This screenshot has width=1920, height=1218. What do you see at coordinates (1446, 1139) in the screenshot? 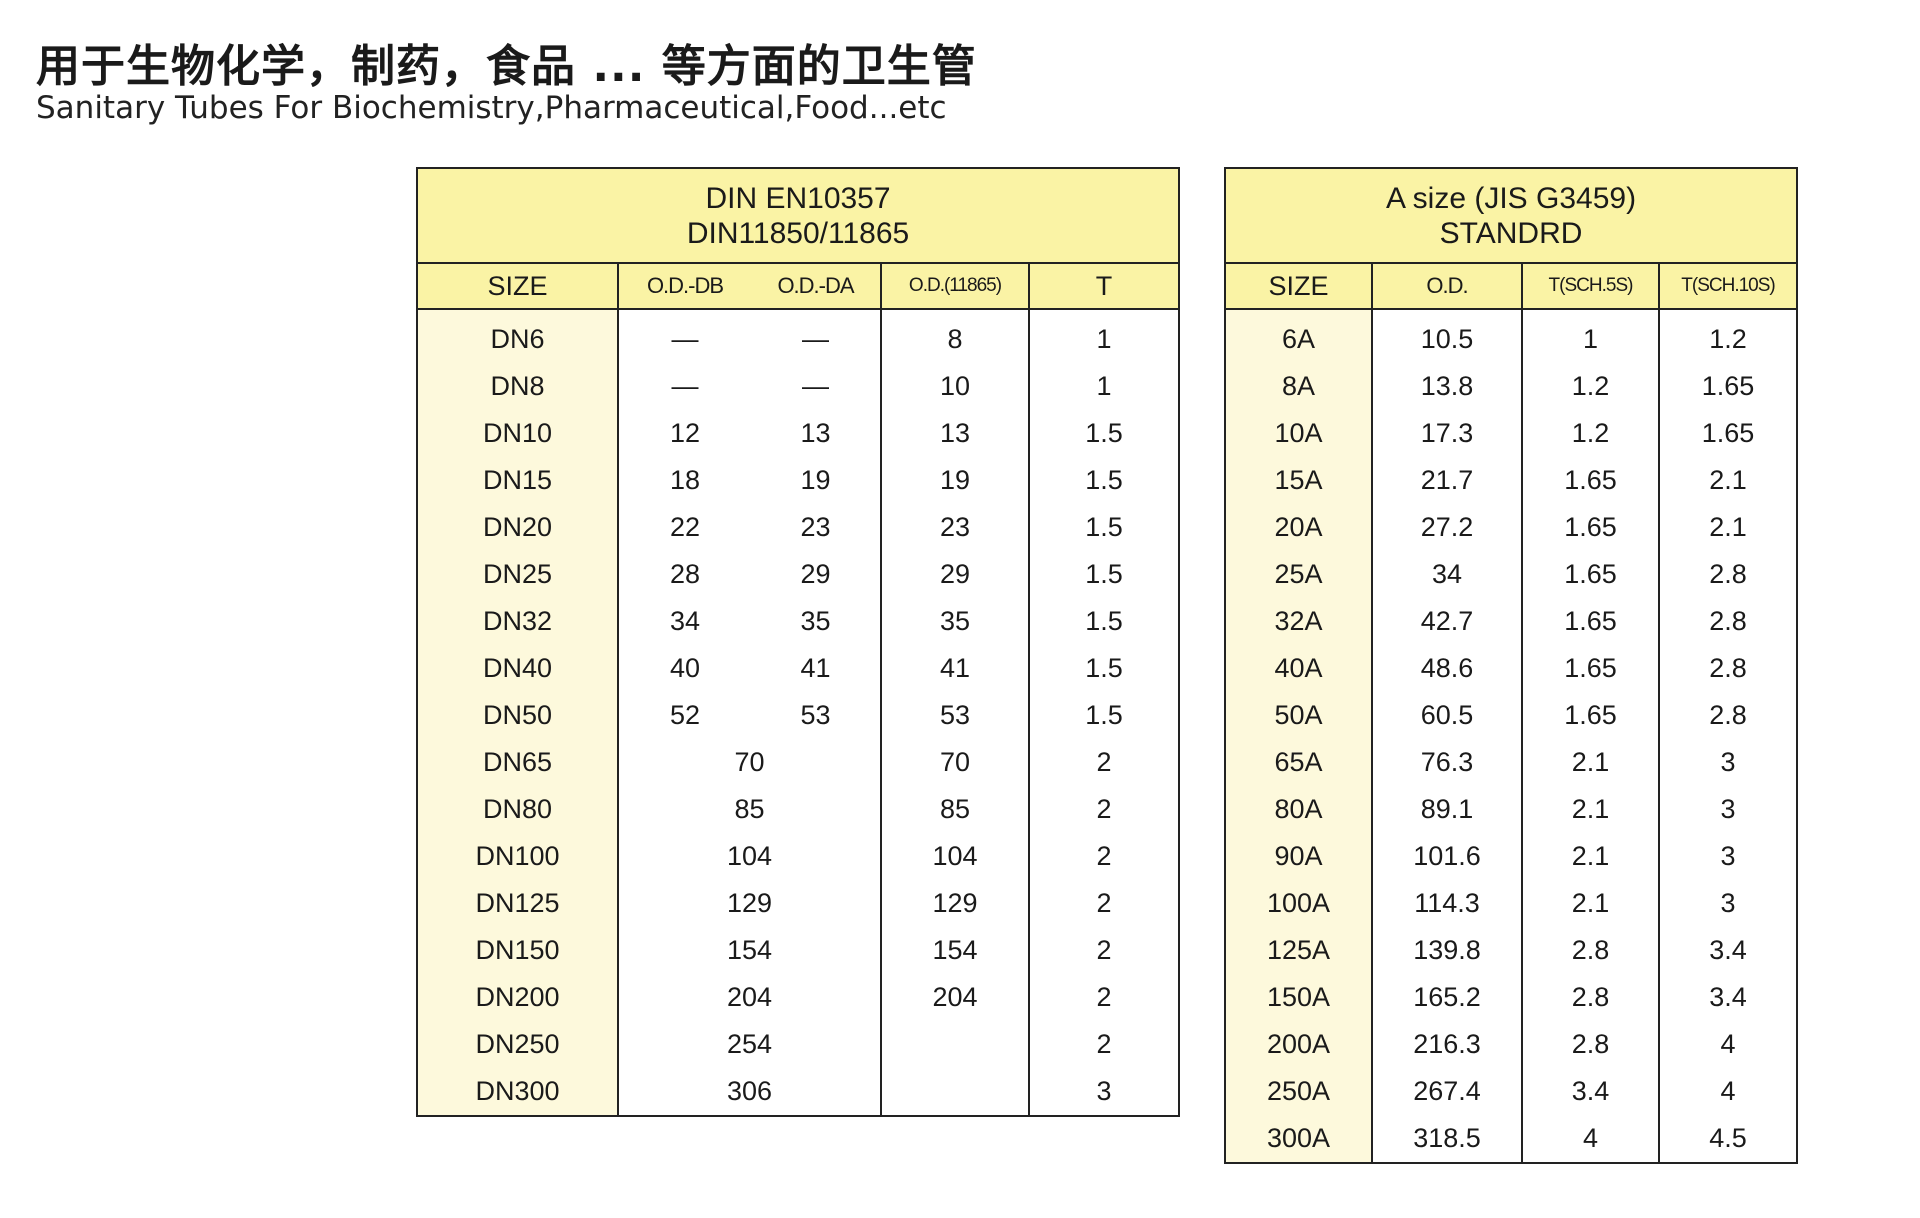
I see `jis-od-cell: 318.5` at bounding box center [1446, 1139].